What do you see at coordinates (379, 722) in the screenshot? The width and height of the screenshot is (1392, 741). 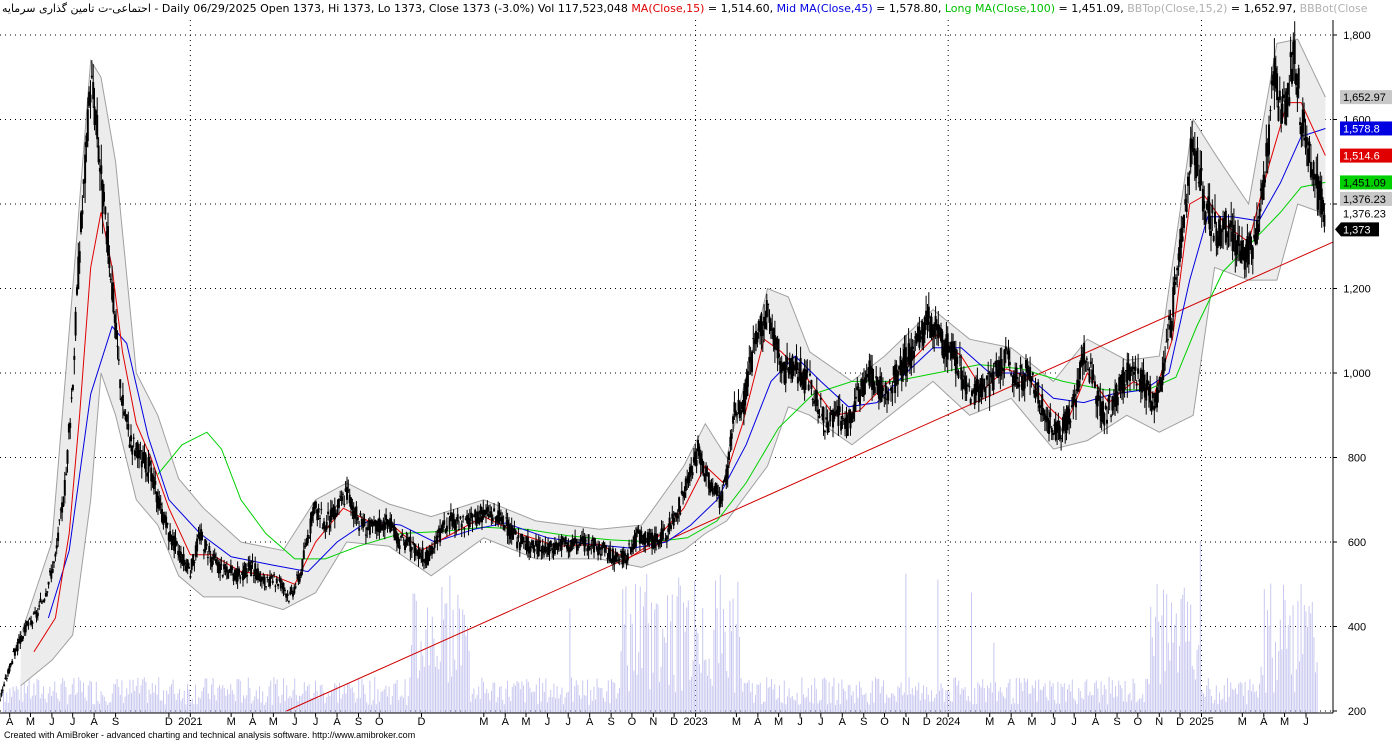 I see `x-tick-label: O` at bounding box center [379, 722].